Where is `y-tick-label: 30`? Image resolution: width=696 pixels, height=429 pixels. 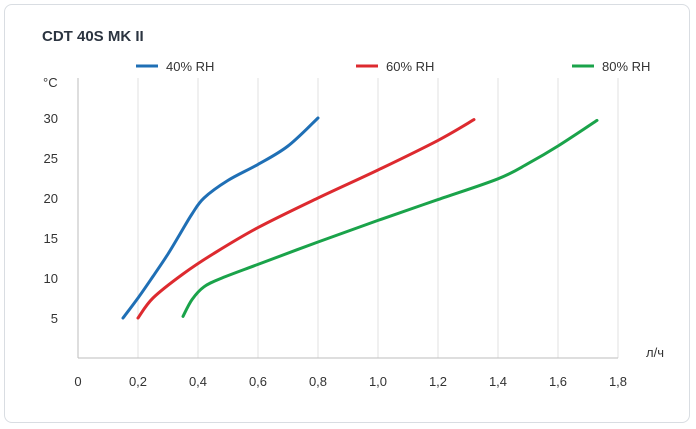 y-tick-label: 30 is located at coordinates (51, 118).